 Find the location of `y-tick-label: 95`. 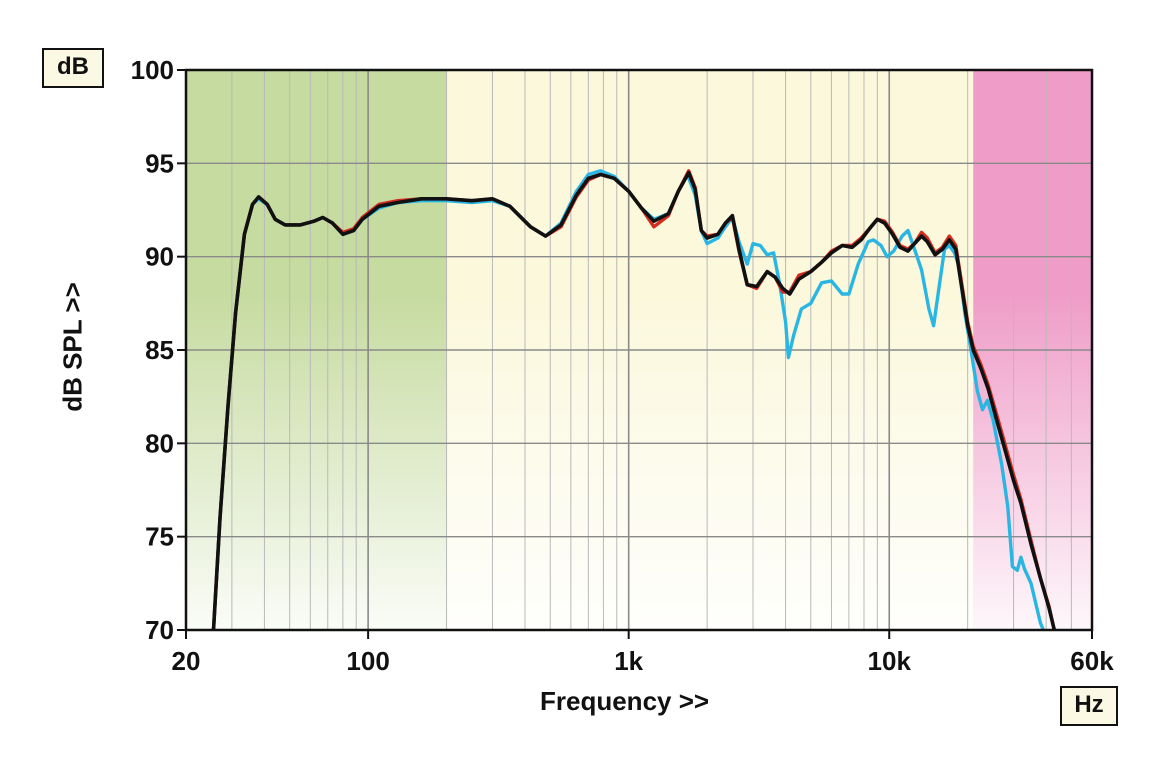

y-tick-label: 95 is located at coordinates (159, 163).